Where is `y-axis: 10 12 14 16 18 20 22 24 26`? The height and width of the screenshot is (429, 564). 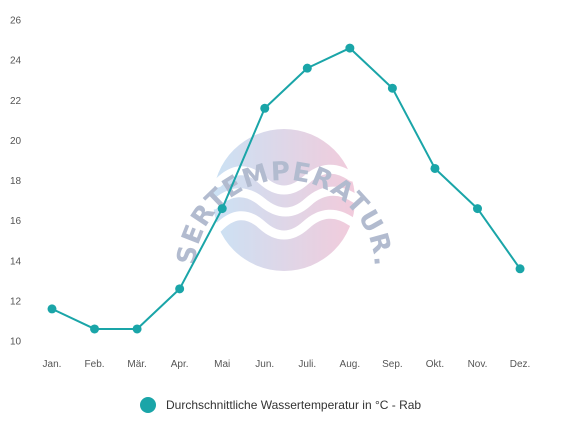
y-axis: 10 12 14 16 18 20 22 24 26 is located at coordinates (16, 182).